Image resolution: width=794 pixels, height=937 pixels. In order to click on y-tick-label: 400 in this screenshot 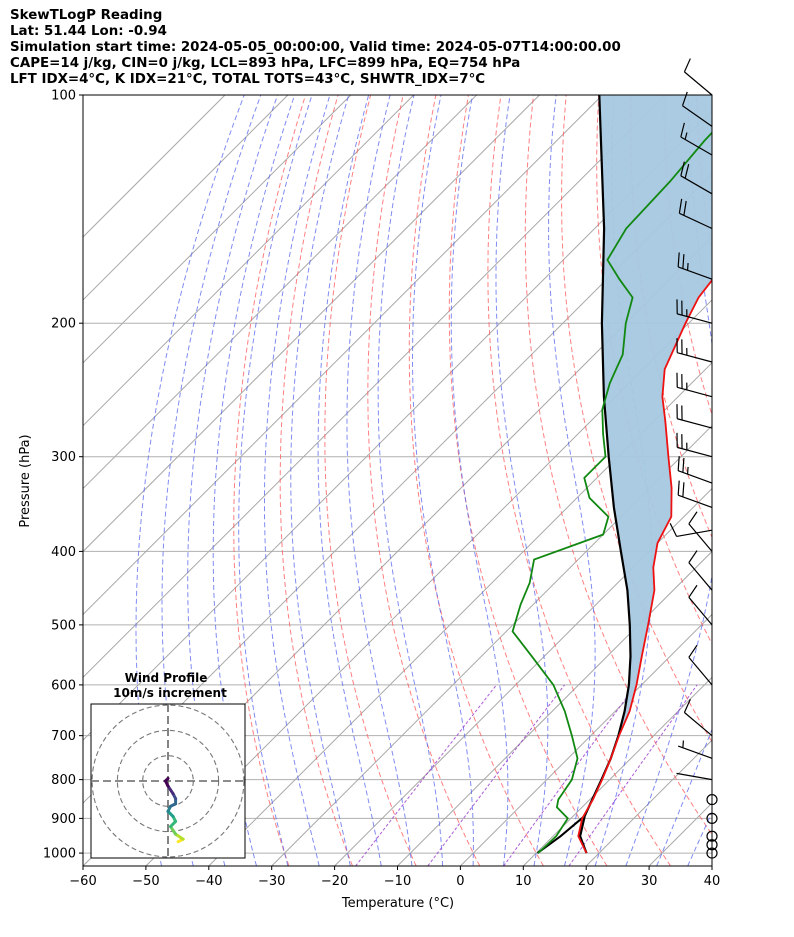, I will do `click(63, 552)`.